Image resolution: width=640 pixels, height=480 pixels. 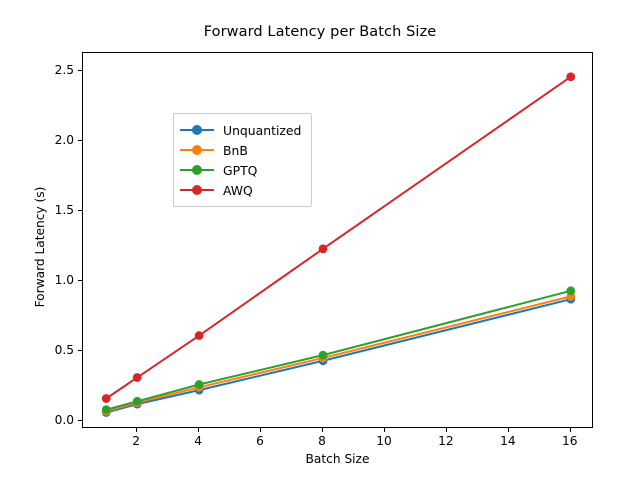 I want to click on legend-label: AWQ, so click(x=238, y=190).